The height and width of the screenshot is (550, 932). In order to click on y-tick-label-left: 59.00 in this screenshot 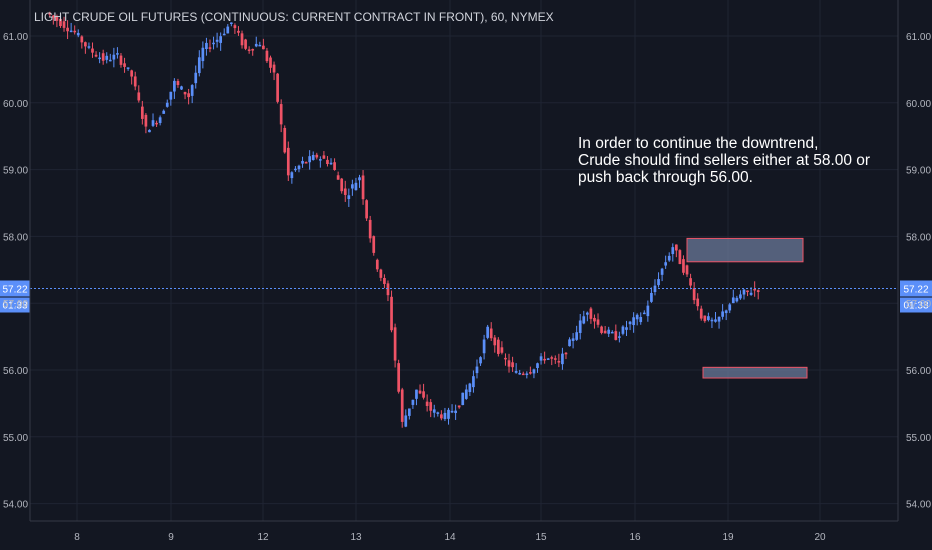, I will do `click(15, 171)`.